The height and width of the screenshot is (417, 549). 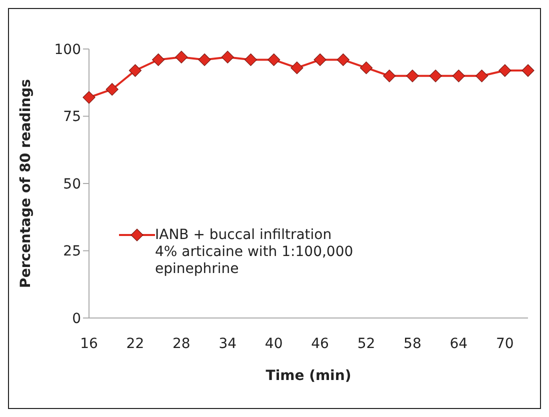 I want to click on y-axis-title: Percentage of 80 readings, so click(x=26, y=183).